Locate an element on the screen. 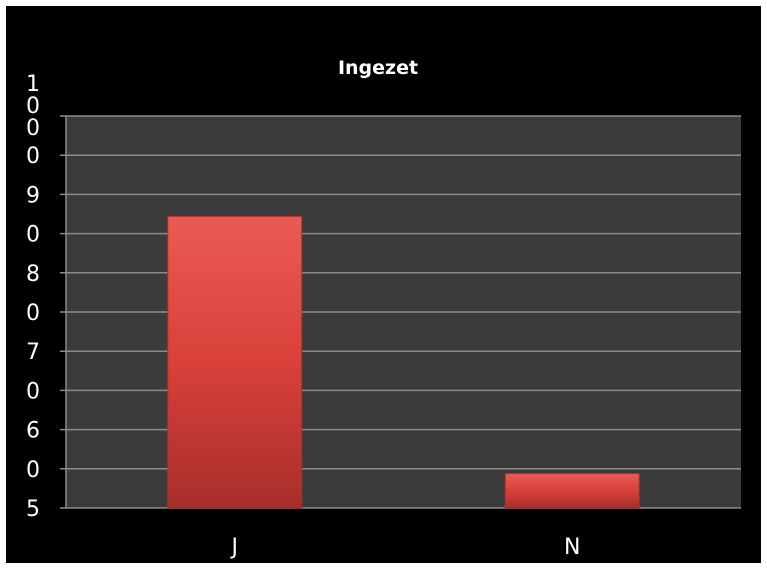 The height and width of the screenshot is (569, 767). bar-N is located at coordinates (572, 491).